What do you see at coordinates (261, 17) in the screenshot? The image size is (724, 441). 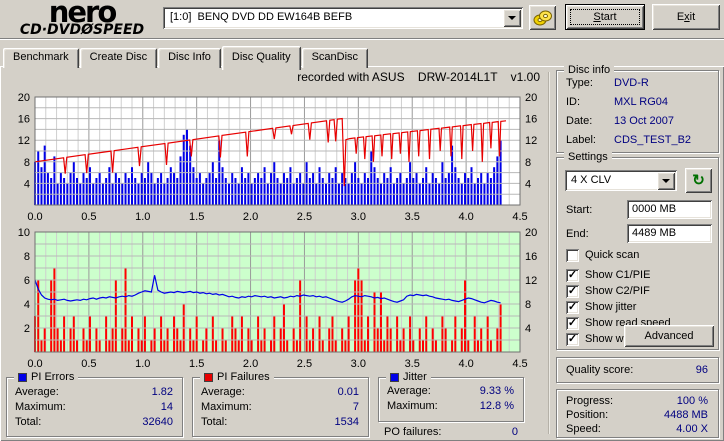 I see `drive-select-value: [1:0] BENQ DVD DD EW164B BEFB` at bounding box center [261, 17].